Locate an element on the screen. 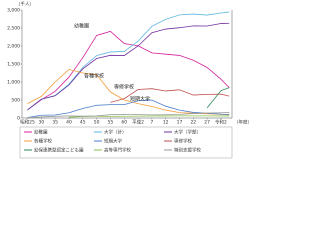 The image size is (320, 240). y-tick-label: 1,000 is located at coordinates (13, 83).